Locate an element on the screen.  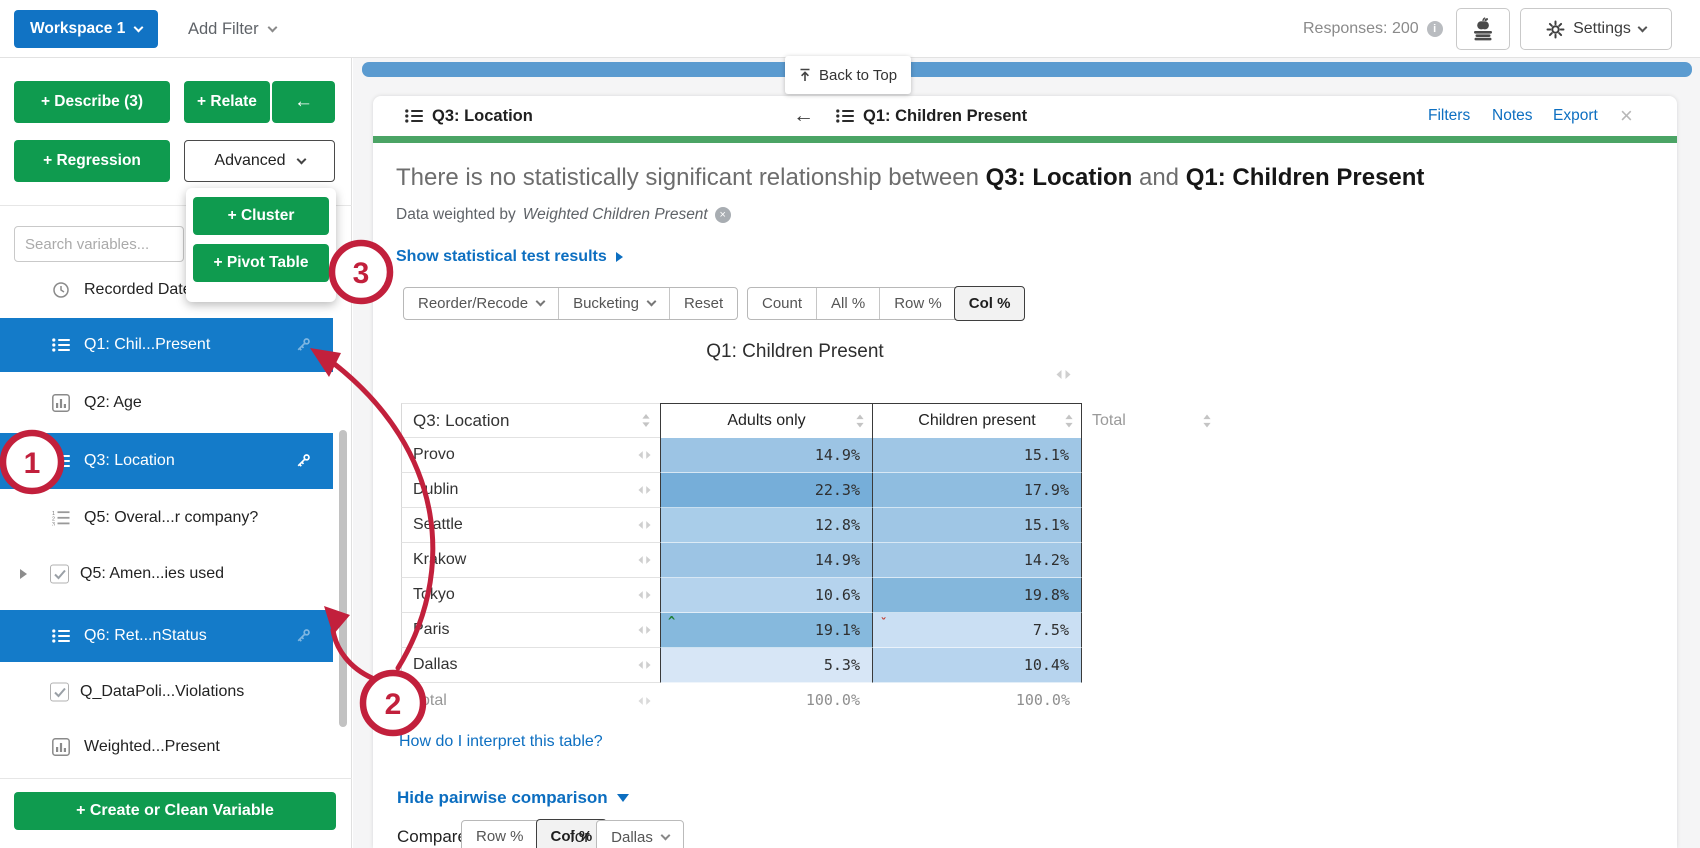
right-variable-label: Q1: Children Present is located at coordinates (945, 115).